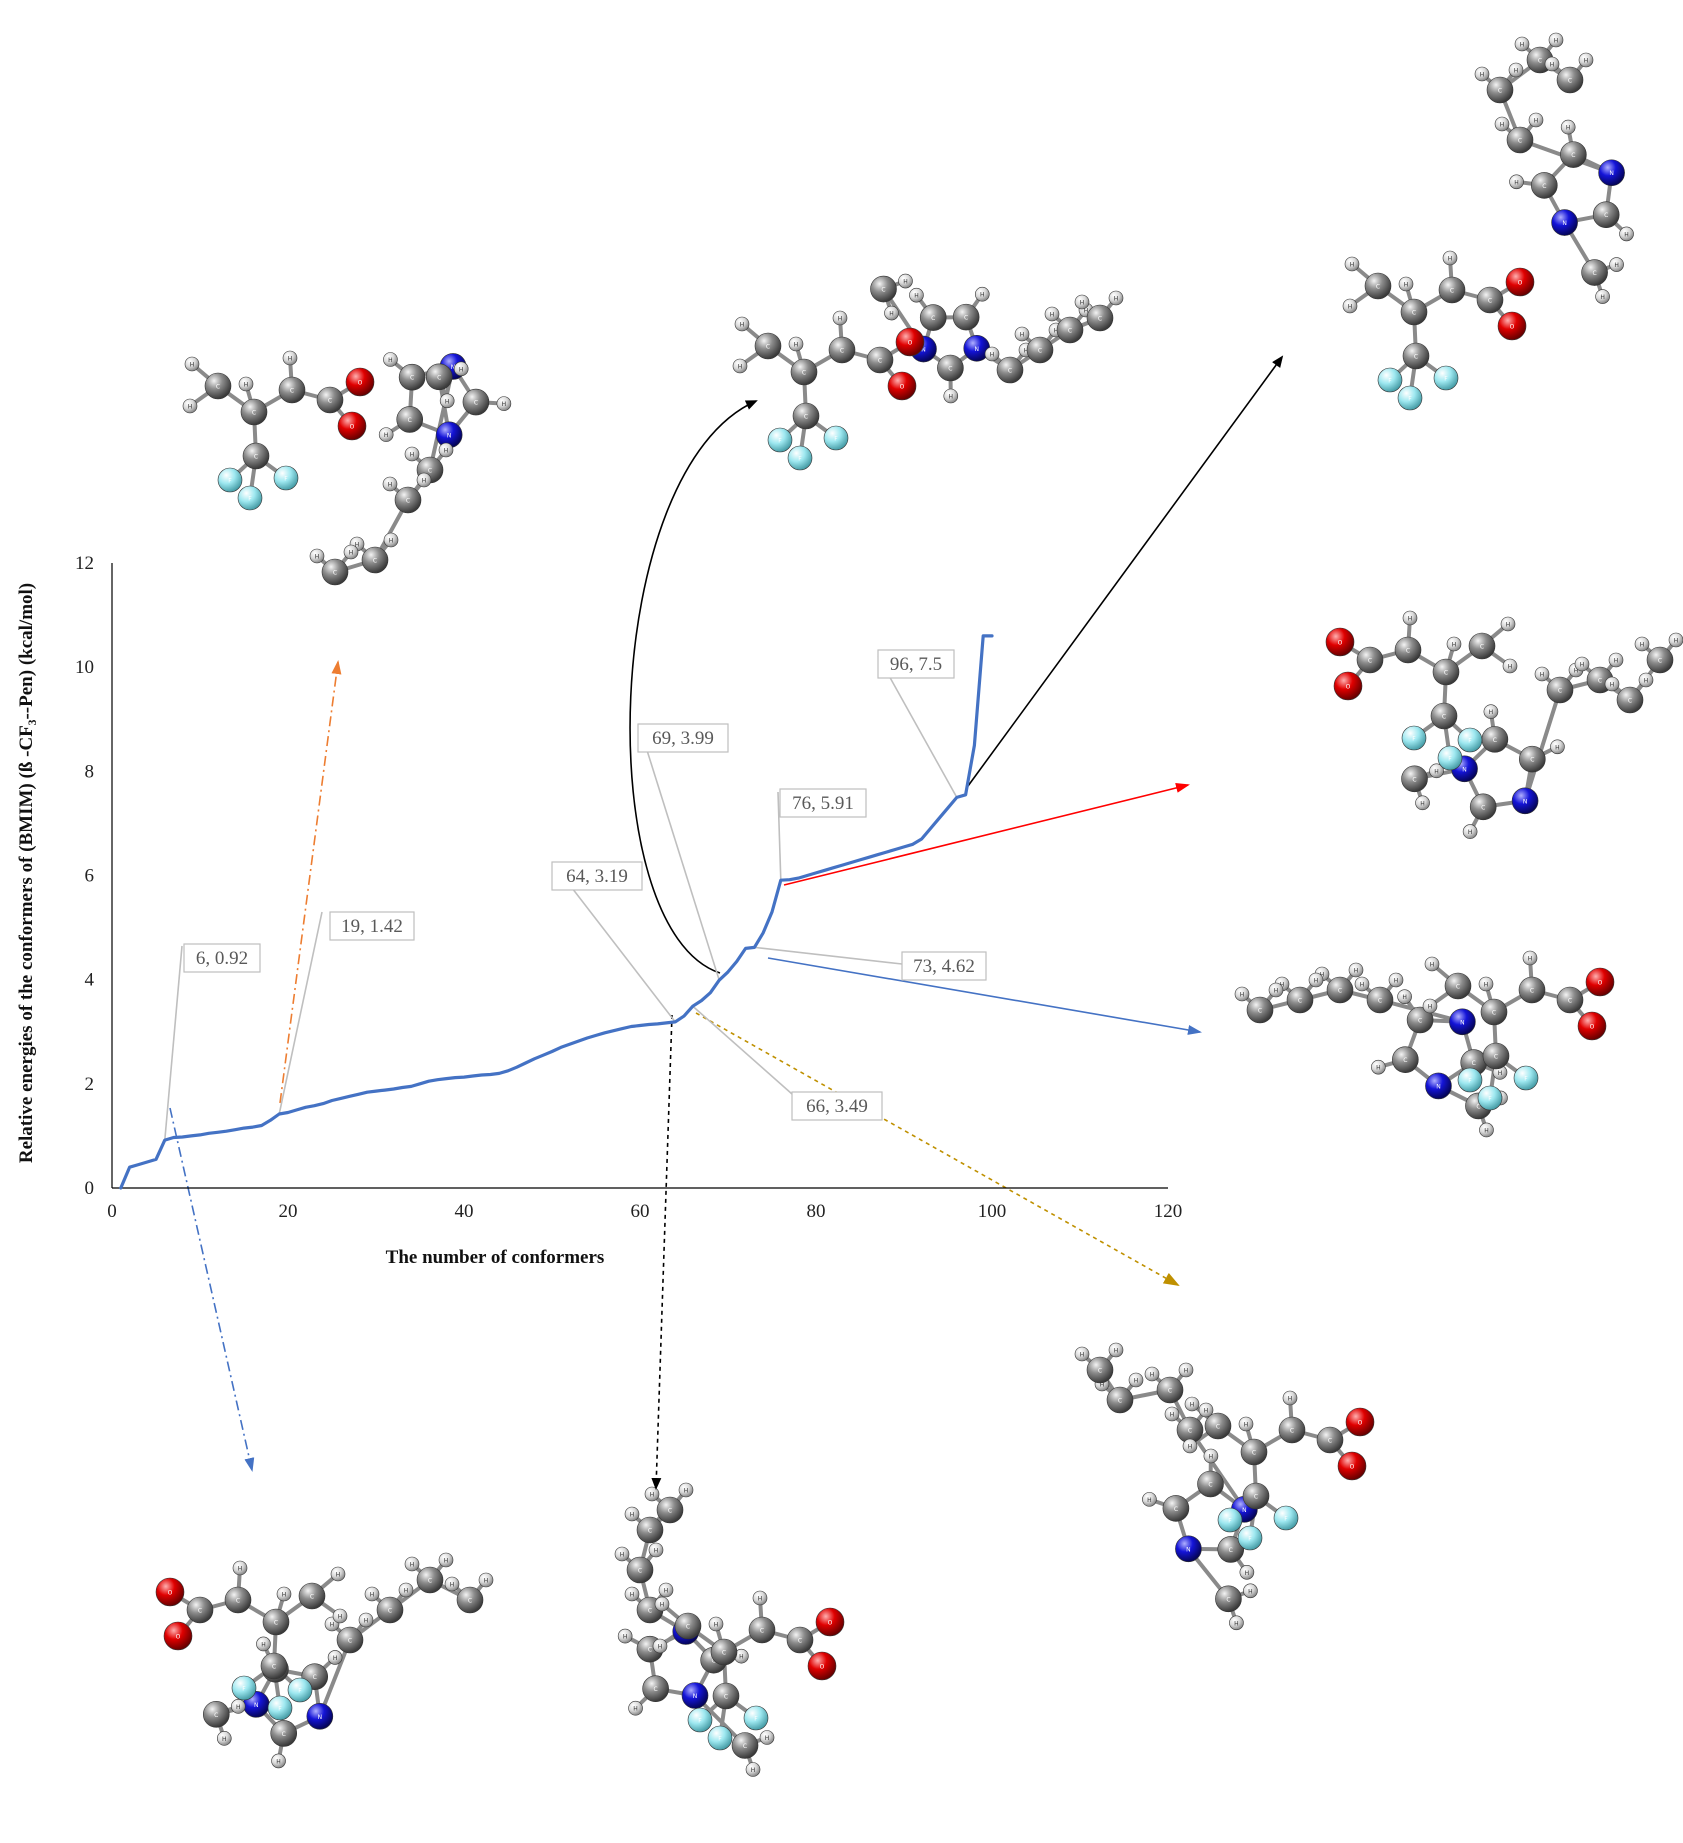  What do you see at coordinates (90, 1188) in the screenshot?
I see `y-tick-label: 0` at bounding box center [90, 1188].